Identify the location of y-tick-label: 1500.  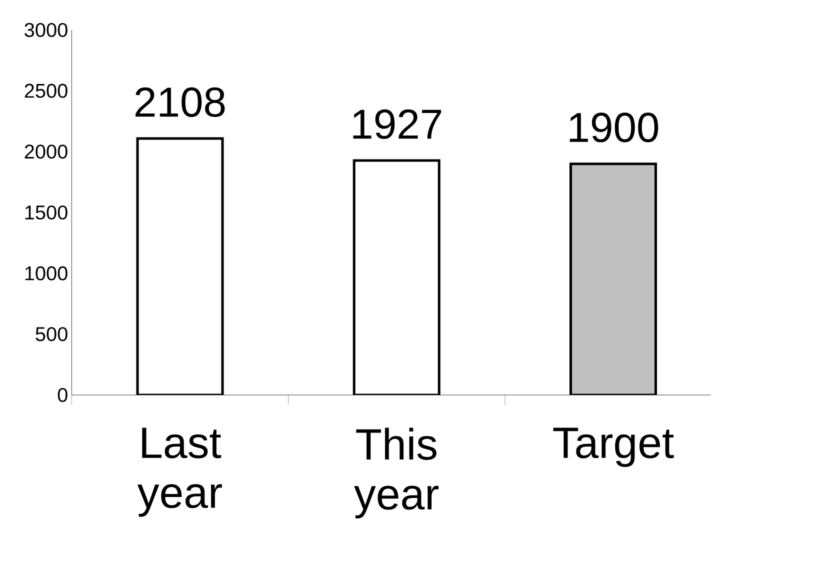
(46, 212).